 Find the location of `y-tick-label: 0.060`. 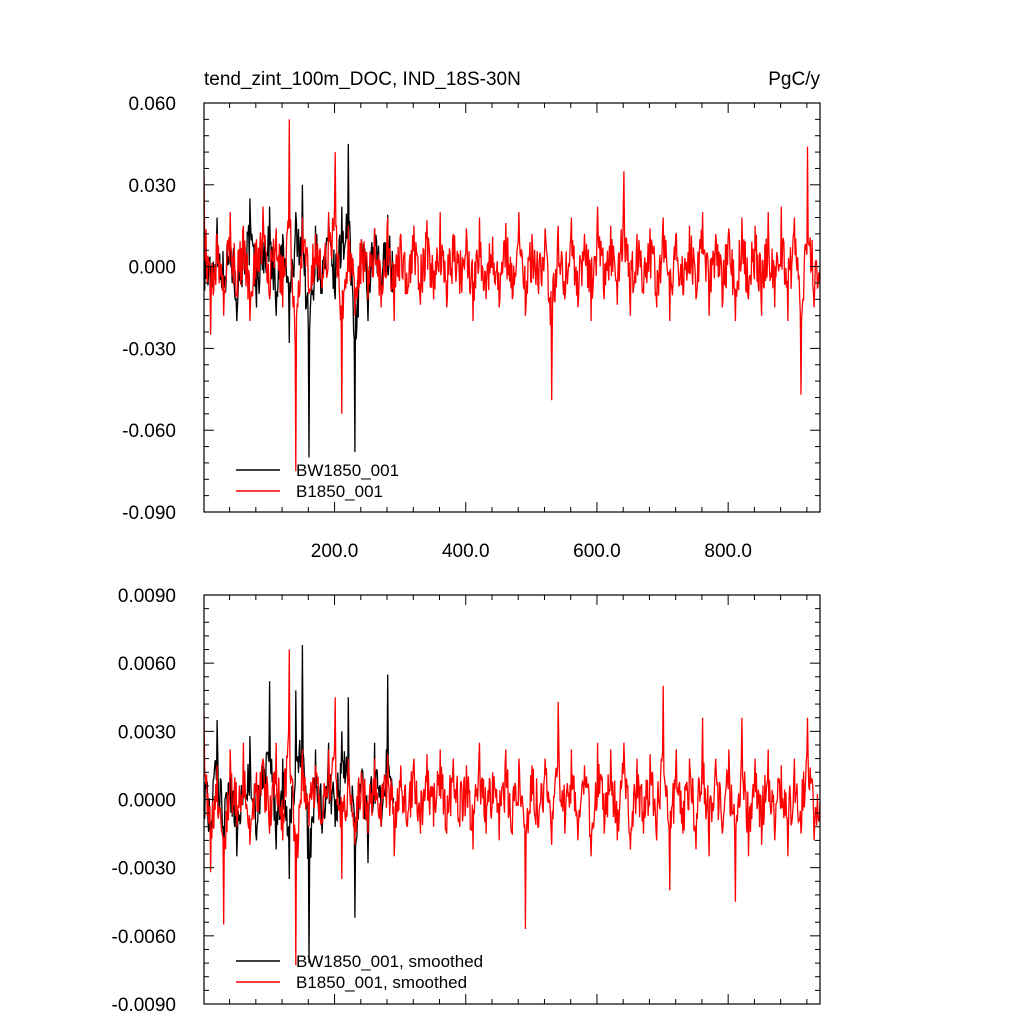

y-tick-label: 0.060 is located at coordinates (152, 104).